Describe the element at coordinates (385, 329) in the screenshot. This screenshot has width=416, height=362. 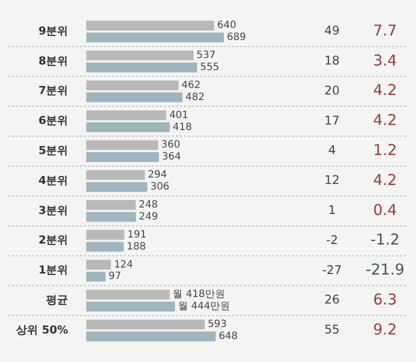
I see `annotation: 9.2` at that location.